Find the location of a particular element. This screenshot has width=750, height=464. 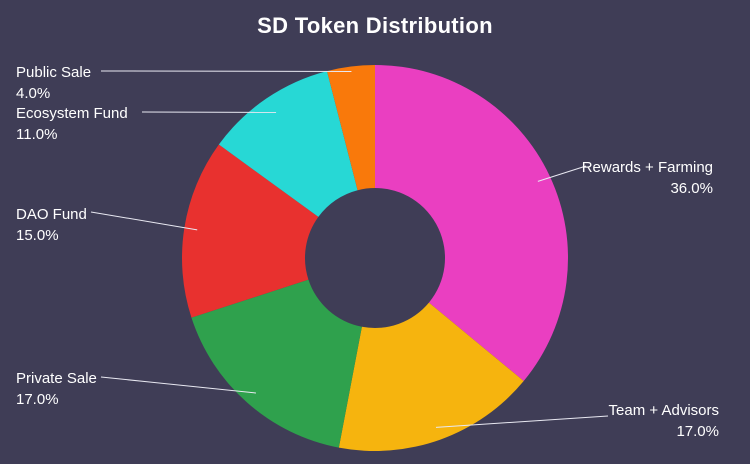

slice-percent-text: 11.0% is located at coordinates (37, 134).